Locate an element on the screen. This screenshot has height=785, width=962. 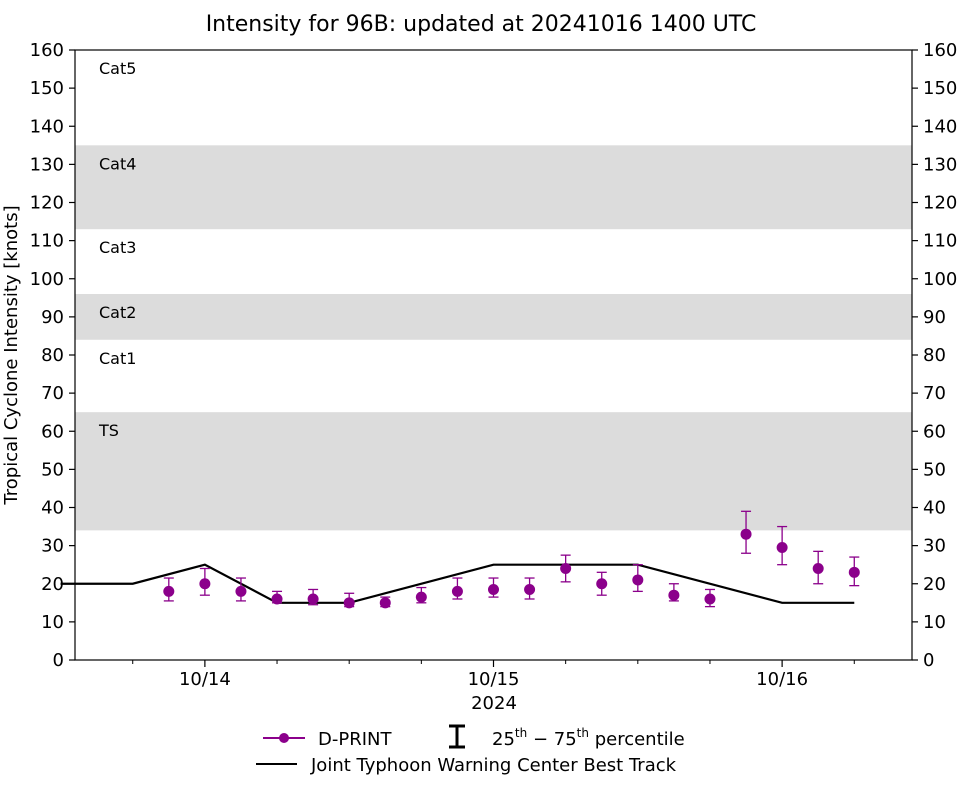
y-tick-label-right: 0 is located at coordinates (928, 660).